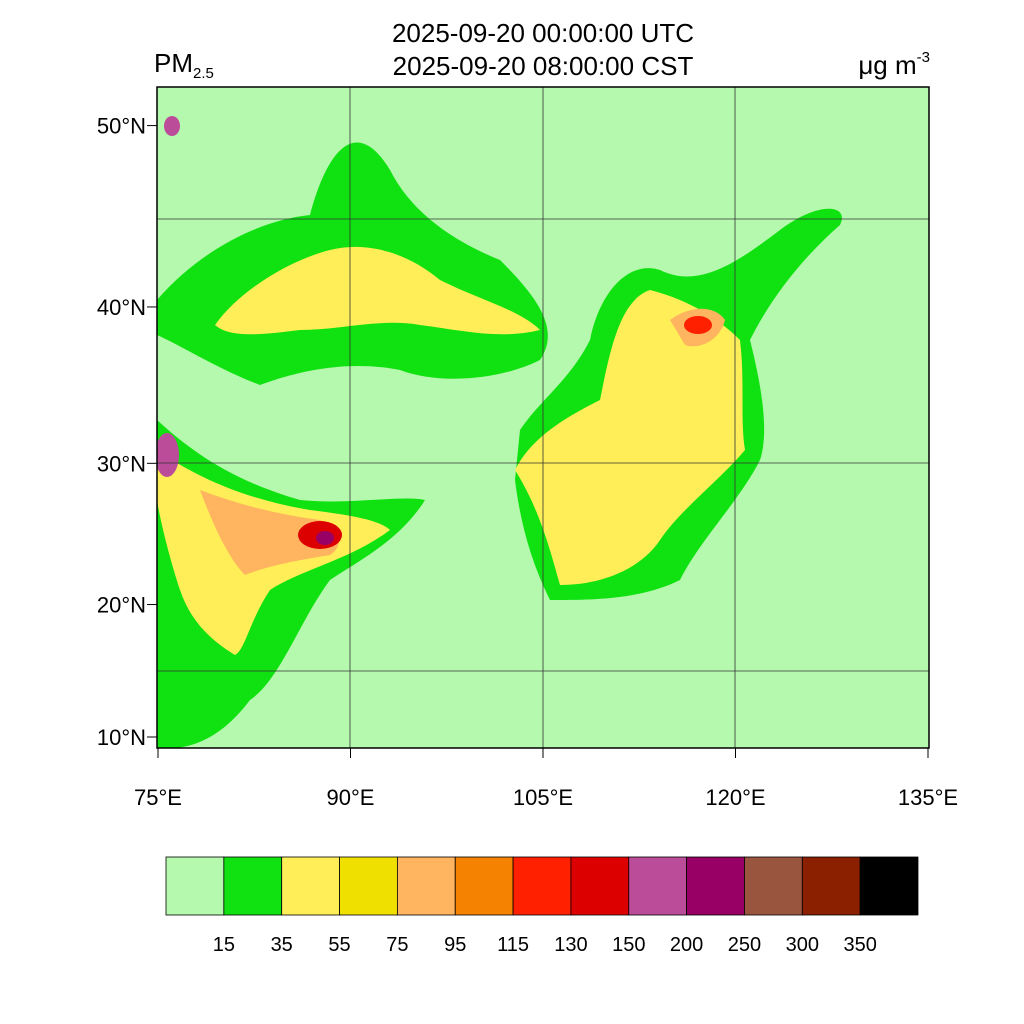  What do you see at coordinates (203, 73) in the screenshot?
I see `variable-subscript: 2.5` at bounding box center [203, 73].